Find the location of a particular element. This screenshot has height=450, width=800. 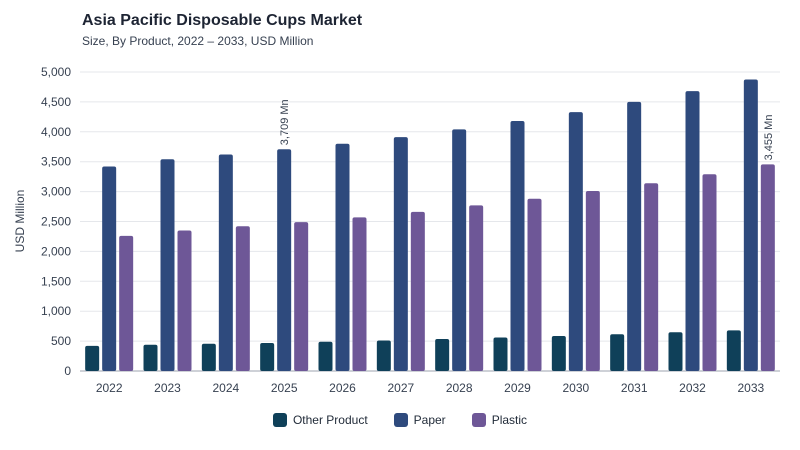

y-tick-label: 3,000 is located at coordinates (56, 192).